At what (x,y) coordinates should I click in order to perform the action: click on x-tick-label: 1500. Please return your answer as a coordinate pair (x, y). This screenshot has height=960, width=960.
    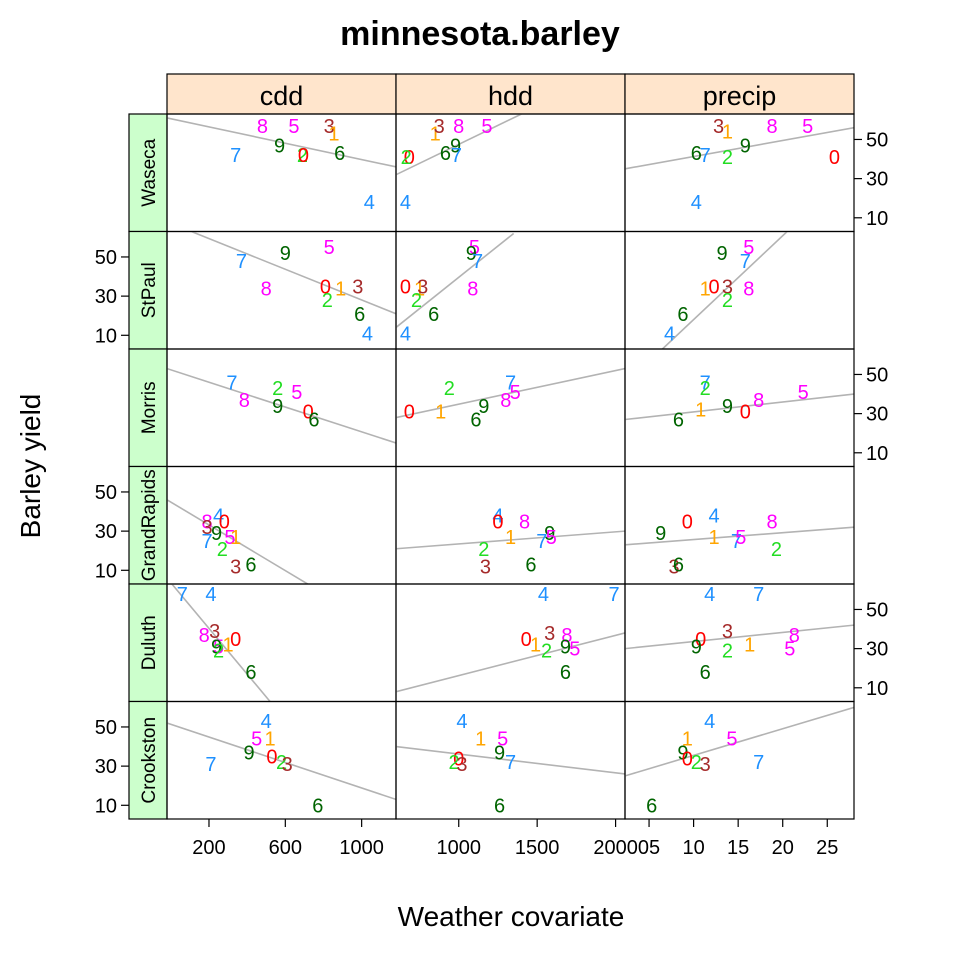
    Looking at the image, I should click on (537, 848).